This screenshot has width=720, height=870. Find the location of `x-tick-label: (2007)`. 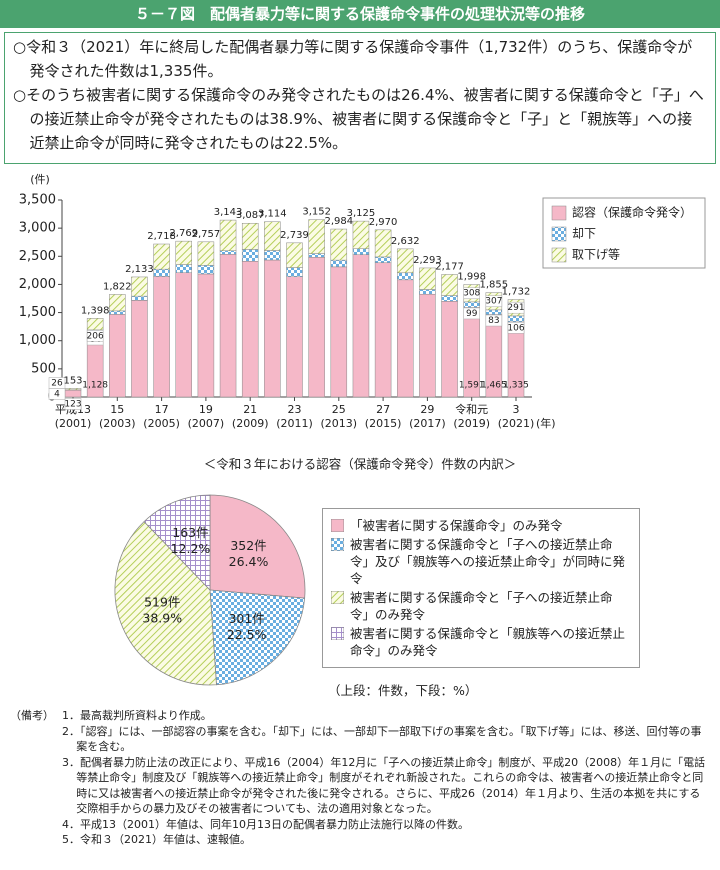

x-tick-label: (2007) is located at coordinates (206, 423).